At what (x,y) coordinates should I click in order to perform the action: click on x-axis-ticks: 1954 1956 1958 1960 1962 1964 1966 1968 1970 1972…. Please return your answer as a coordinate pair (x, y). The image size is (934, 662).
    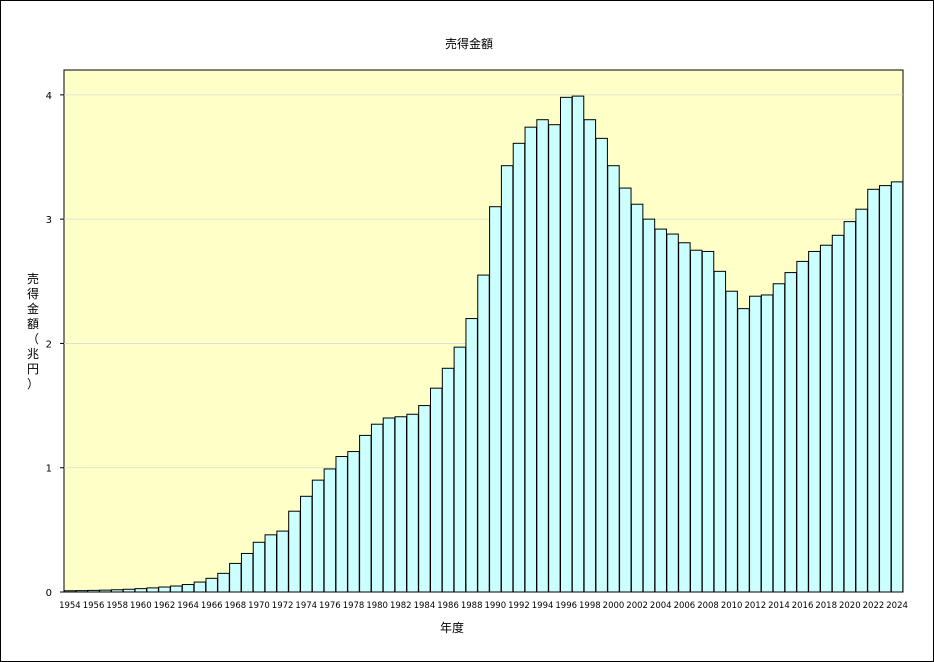
    Looking at the image, I should click on (483, 606).